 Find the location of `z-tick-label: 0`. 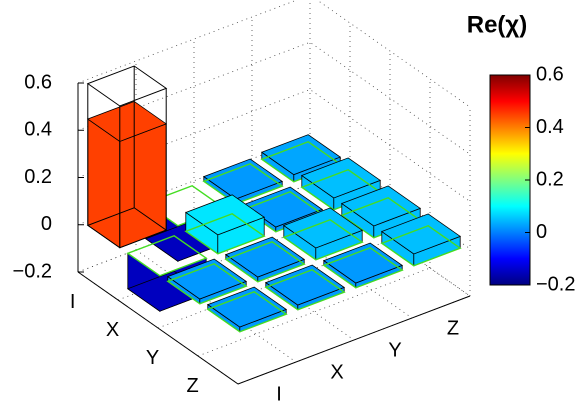

z-tick-label: 0 is located at coordinates (46, 224).